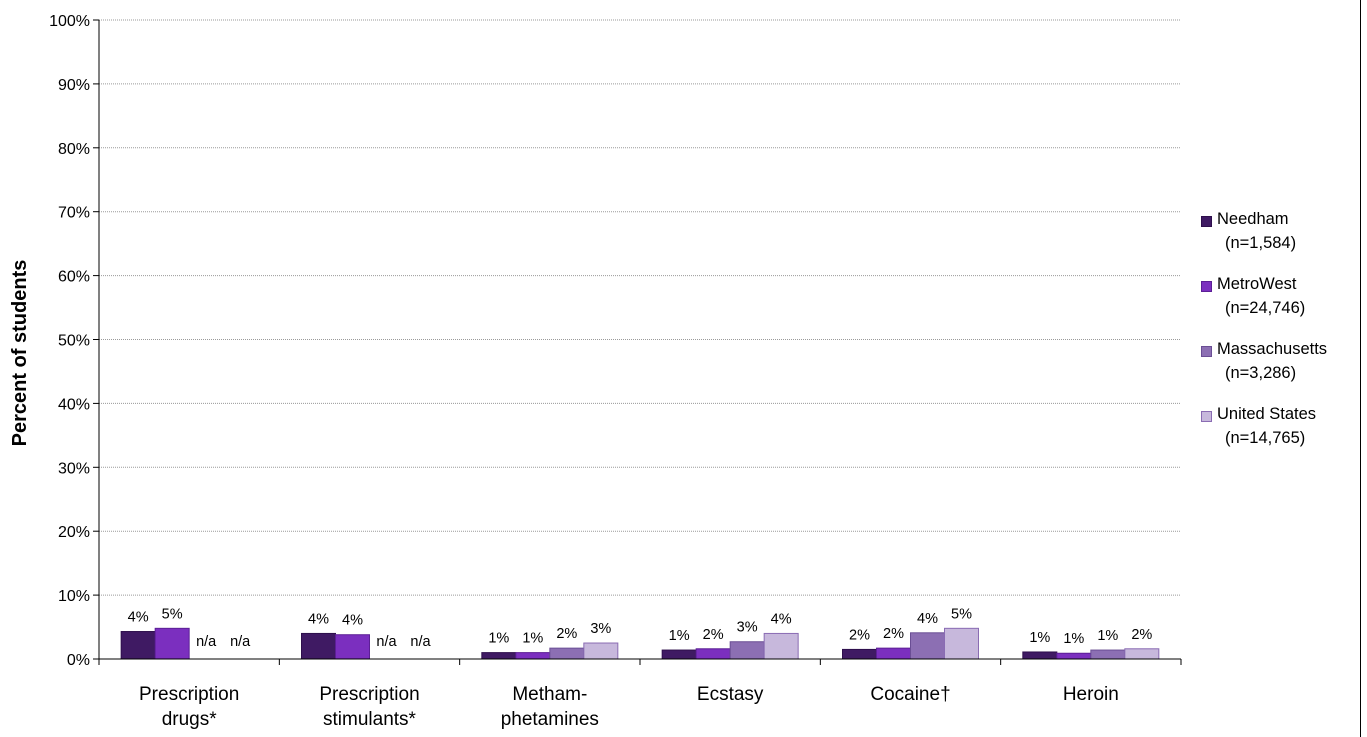  What do you see at coordinates (550, 719) in the screenshot?
I see `category-label: phetamines` at bounding box center [550, 719].